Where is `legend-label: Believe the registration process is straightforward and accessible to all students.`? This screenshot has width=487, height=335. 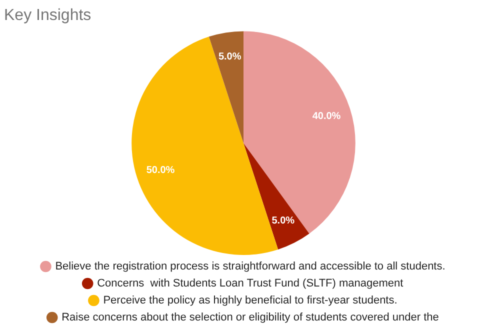
legend-label: Believe the registration process is straightforward and accessible to all students. is located at coordinates (250, 266).